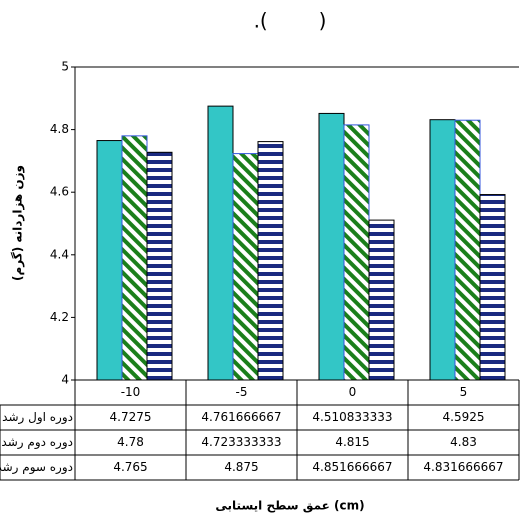 This screenshot has height=524, width=520. I want to click on table-value: 4.5925, so click(464, 417).